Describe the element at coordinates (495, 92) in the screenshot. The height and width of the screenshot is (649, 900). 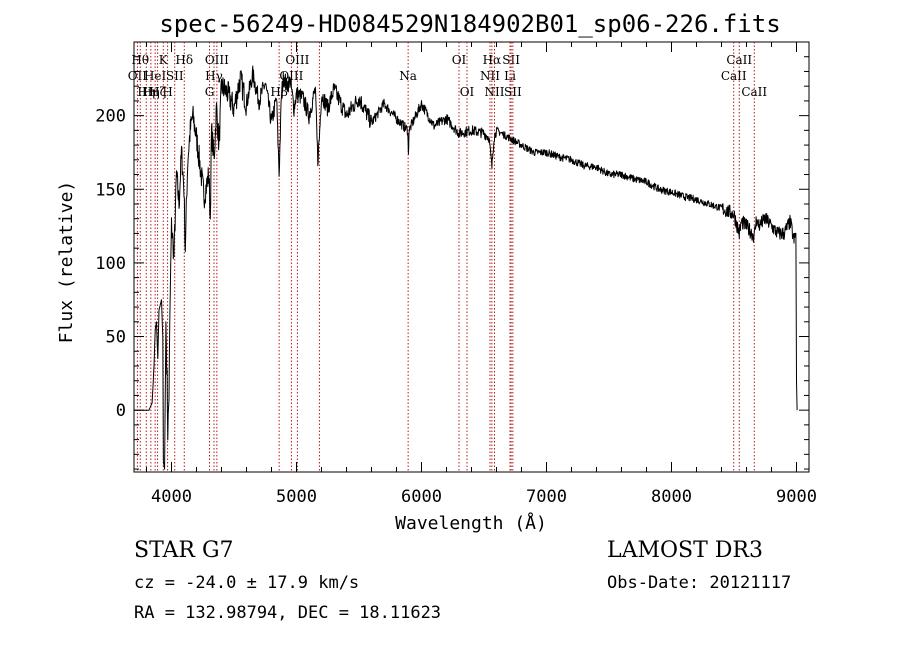
I see `line-label-22: NII` at that location.